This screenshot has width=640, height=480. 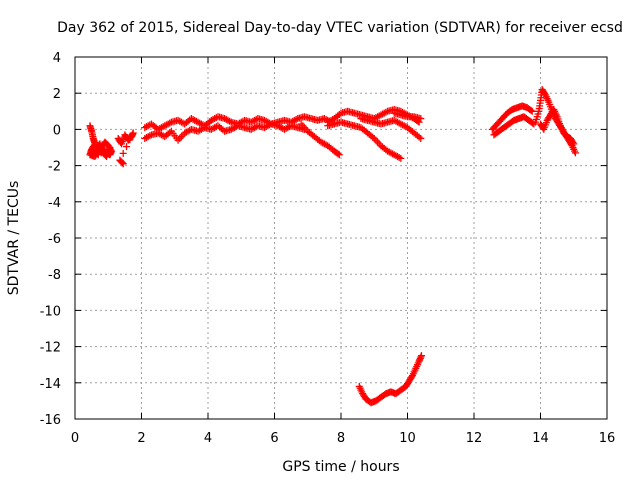 What do you see at coordinates (407, 438) in the screenshot?
I see `x-tick-label: 10` at bounding box center [407, 438].